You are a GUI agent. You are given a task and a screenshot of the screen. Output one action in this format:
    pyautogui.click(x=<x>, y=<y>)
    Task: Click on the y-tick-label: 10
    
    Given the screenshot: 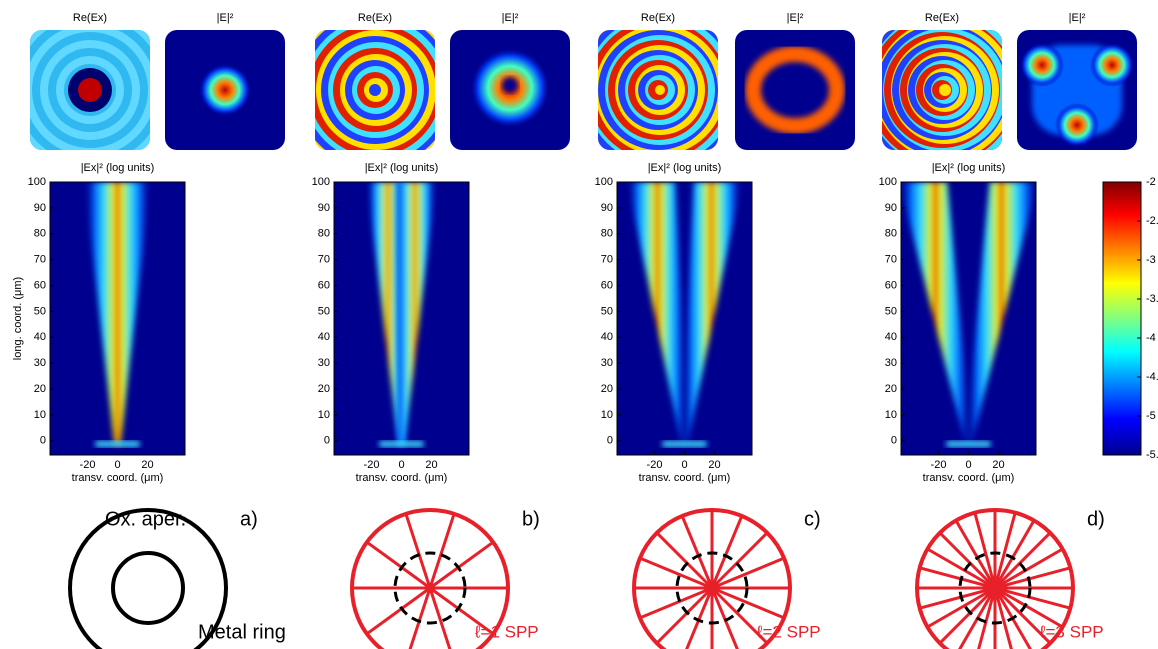 What is the action you would take?
    pyautogui.click(x=40, y=415)
    